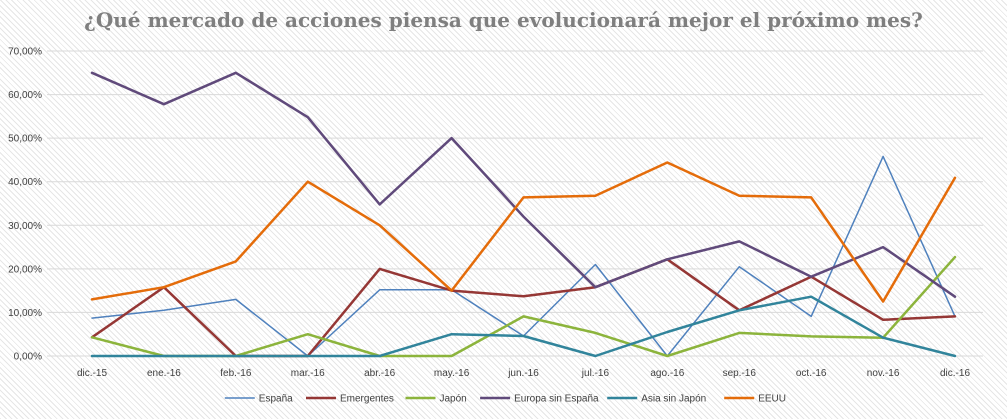  Describe the element at coordinates (452, 373) in the screenshot. I see `x-tick-label: may.-16` at that location.